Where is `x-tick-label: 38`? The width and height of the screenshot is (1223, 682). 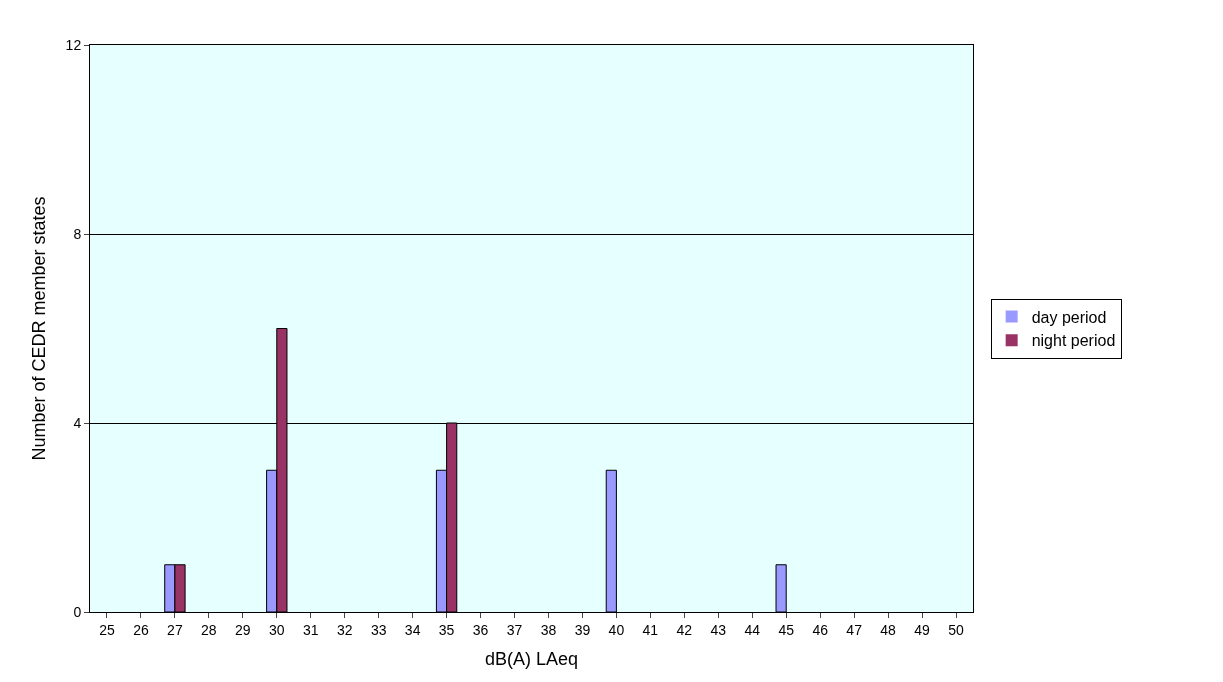
x-tick-label: 38 is located at coordinates (548, 629).